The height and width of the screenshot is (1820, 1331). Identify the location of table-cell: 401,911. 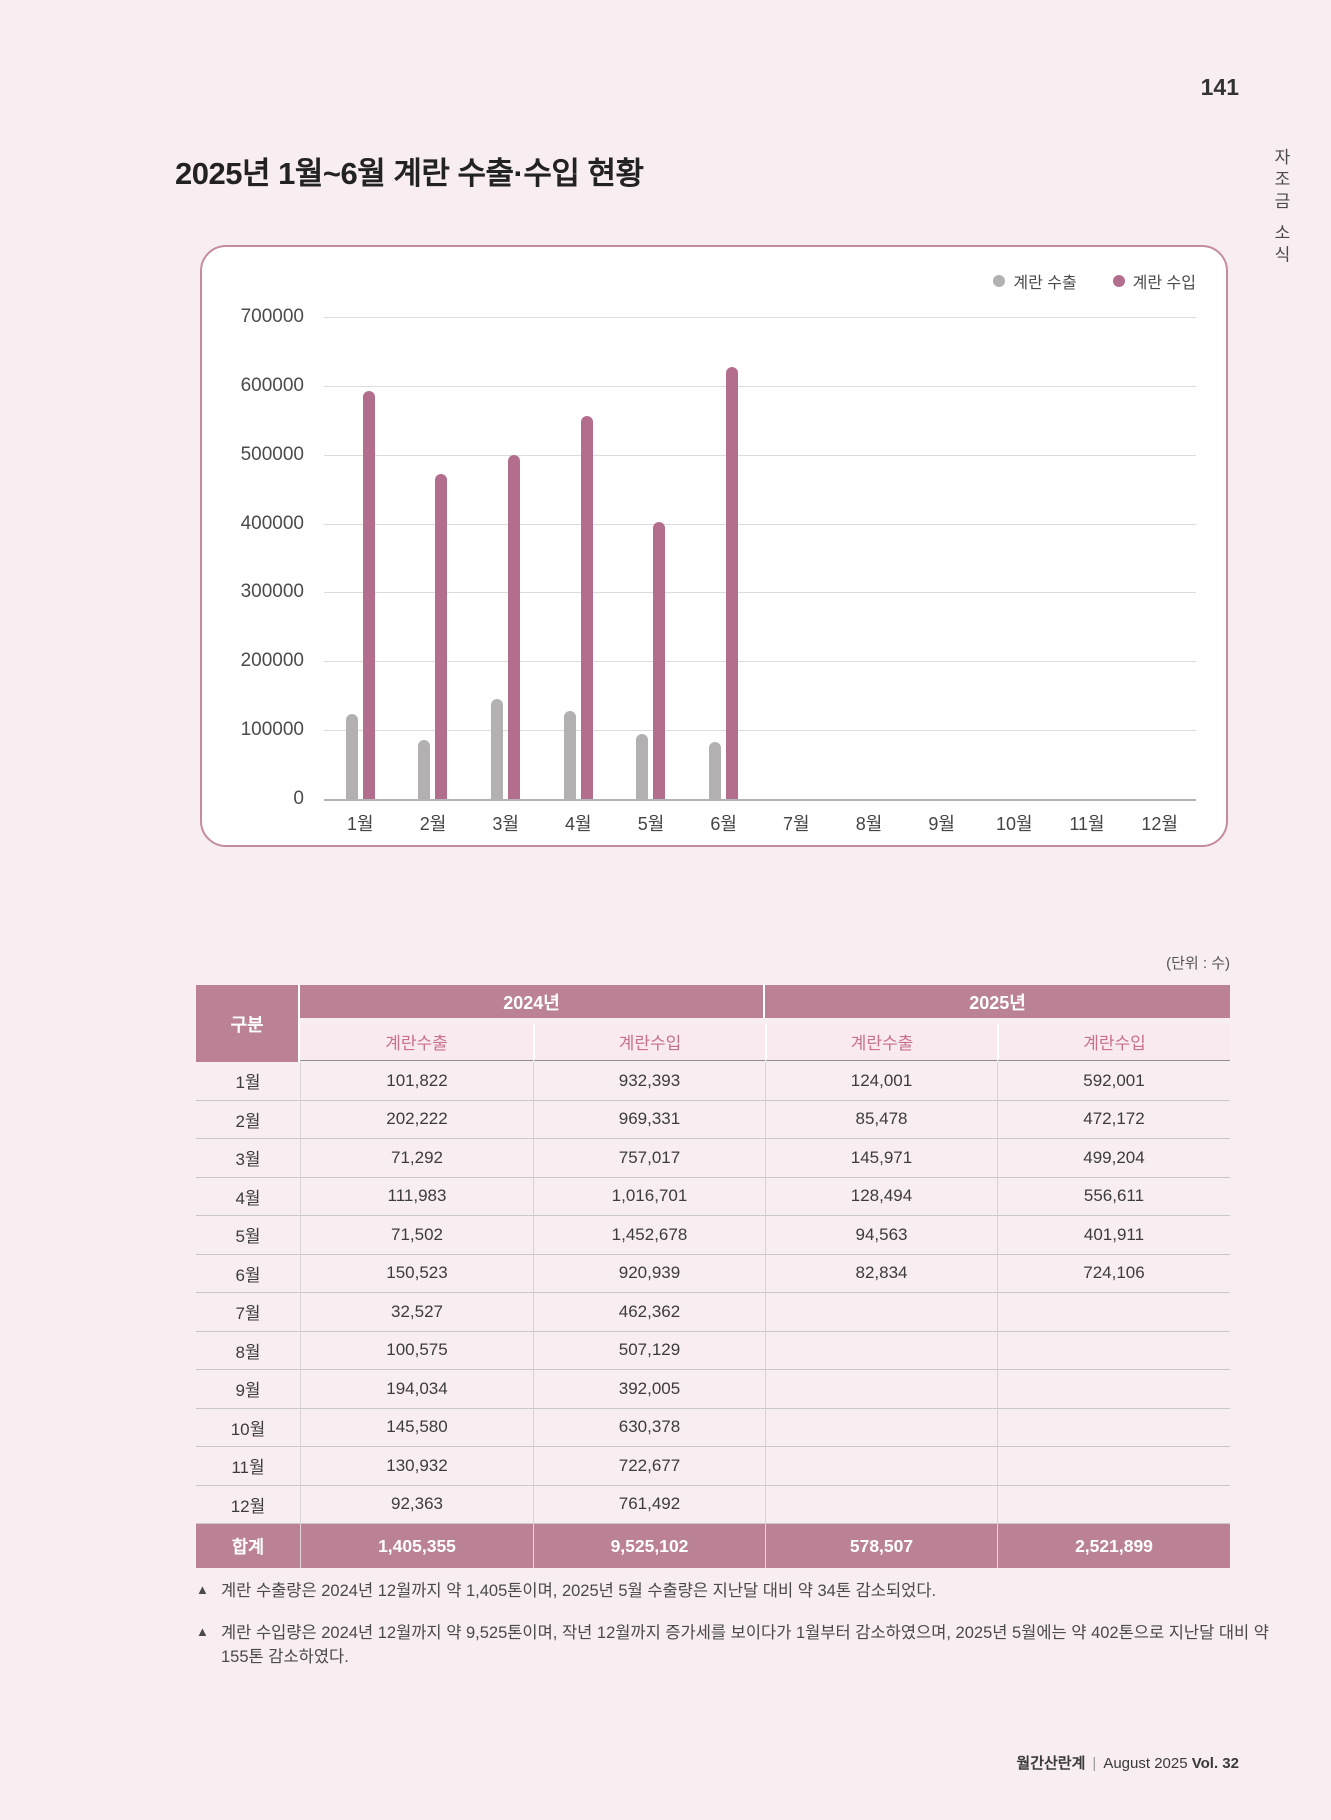
(1113, 1235).